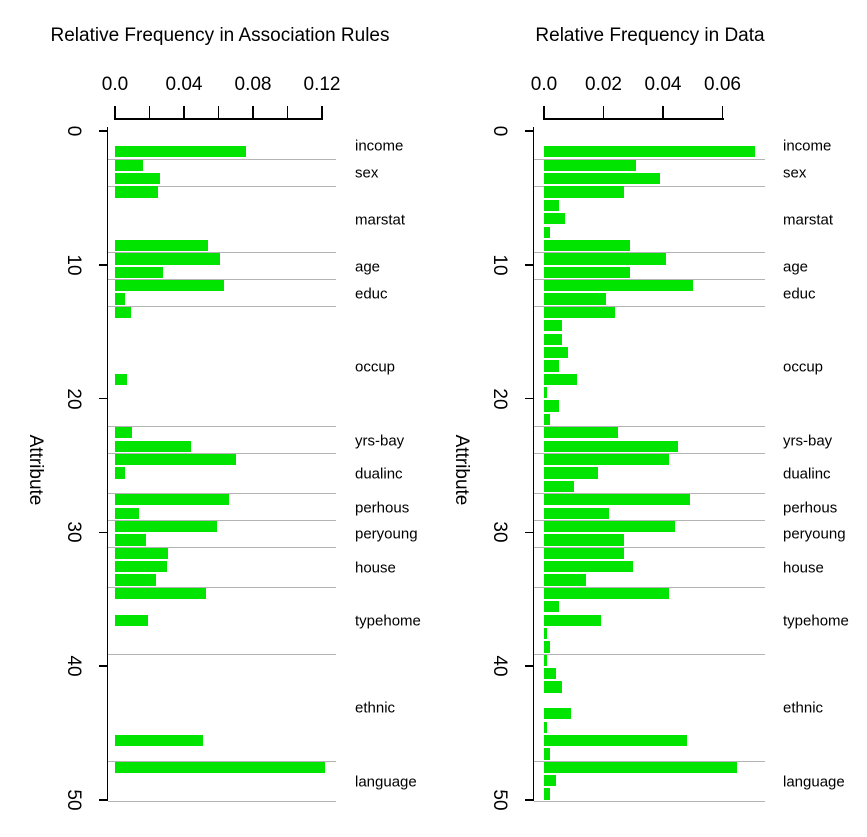 This screenshot has width=867, height=837. Describe the element at coordinates (544, 84) in the screenshot. I see `value-axis-tick-label: 0.0` at that location.